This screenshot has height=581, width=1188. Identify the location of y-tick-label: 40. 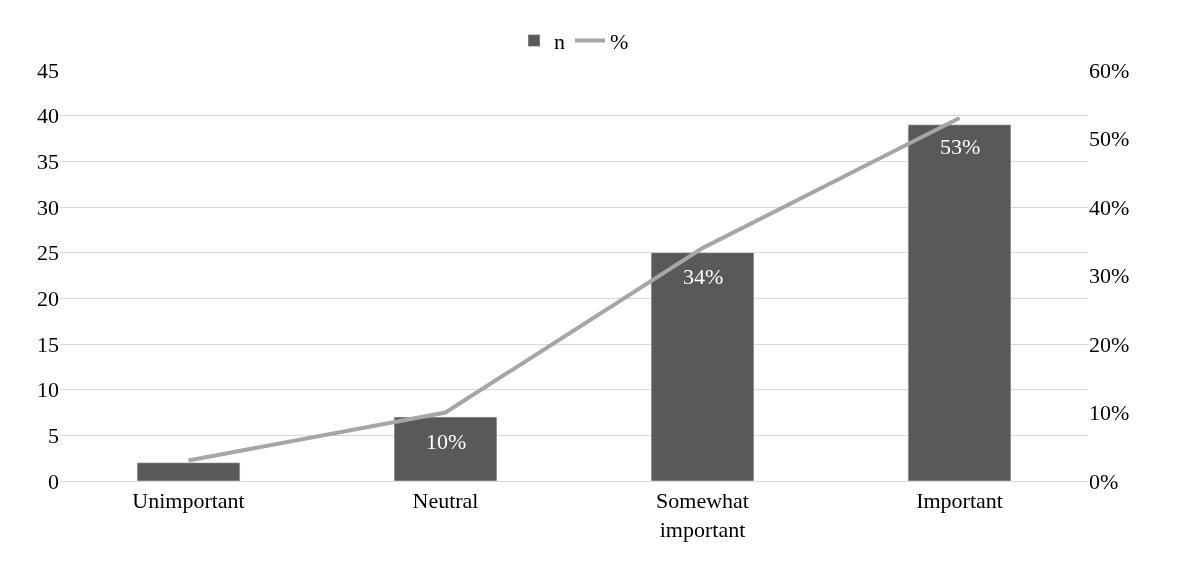
(48, 116).